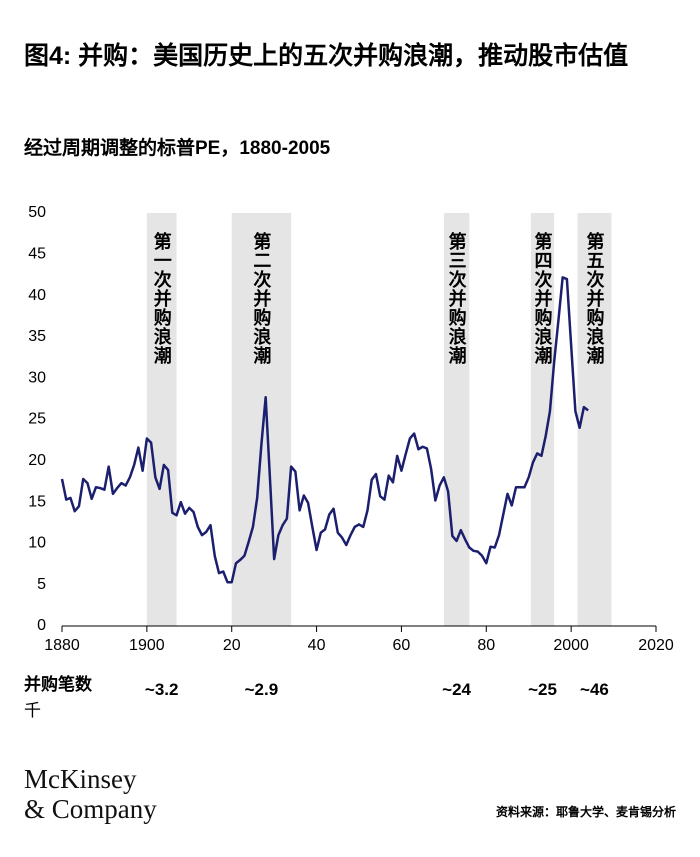 This screenshot has width=700, height=857. What do you see at coordinates (177, 148) in the screenshot?
I see `chart-subtitle: 经过周期调整的标普PE，1880-2005` at bounding box center [177, 148].